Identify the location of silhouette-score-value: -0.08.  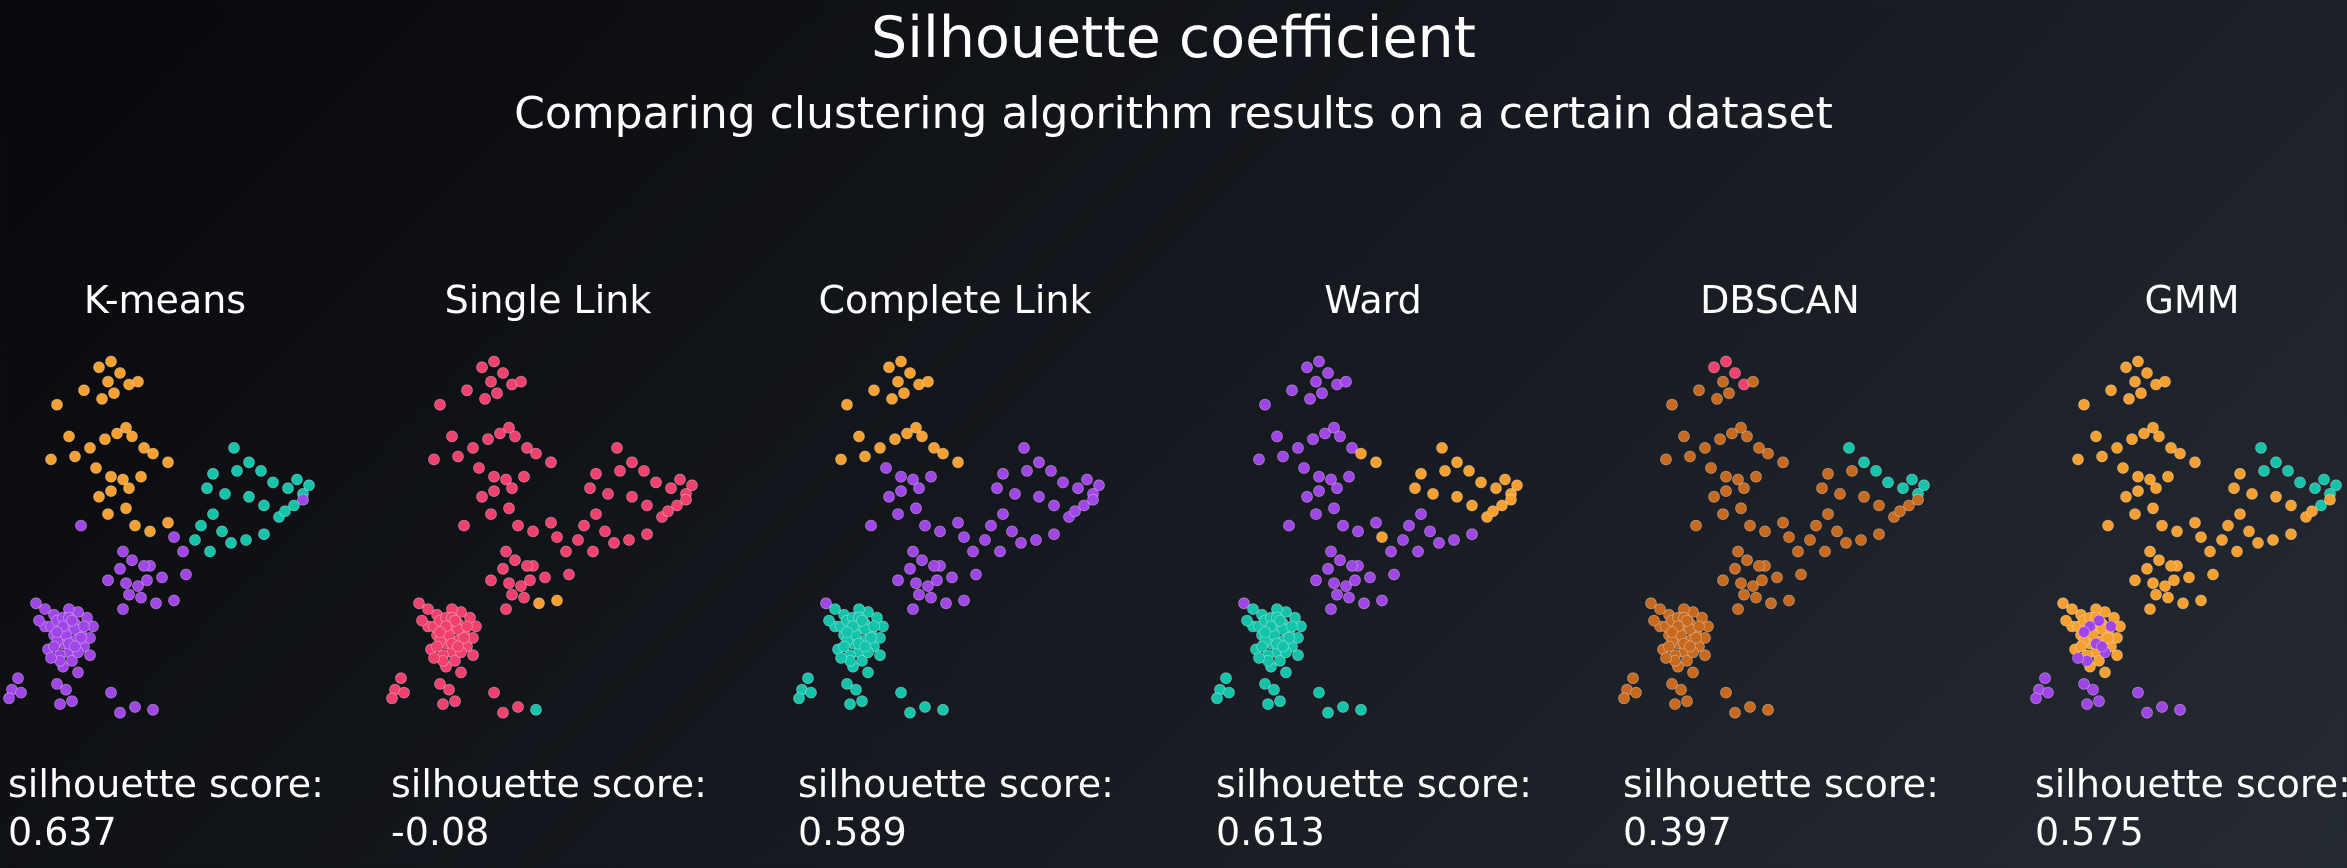
(440, 832).